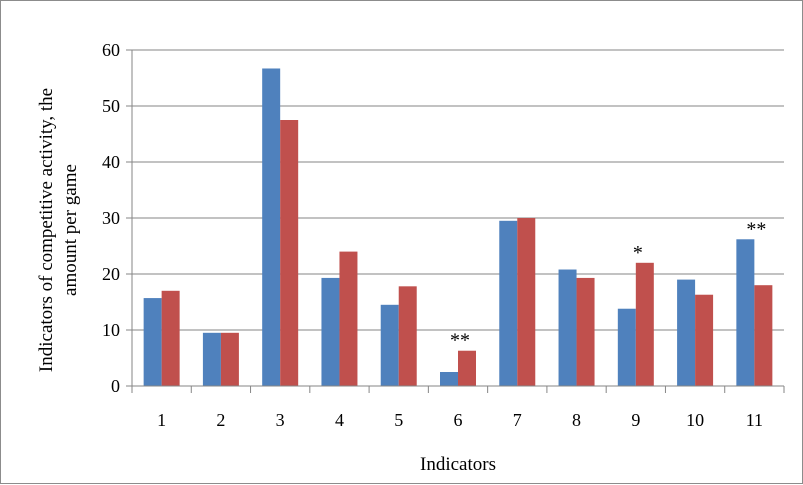 The height and width of the screenshot is (485, 803). Describe the element at coordinates (695, 420) in the screenshot. I see `x-tick-label: 10` at that location.